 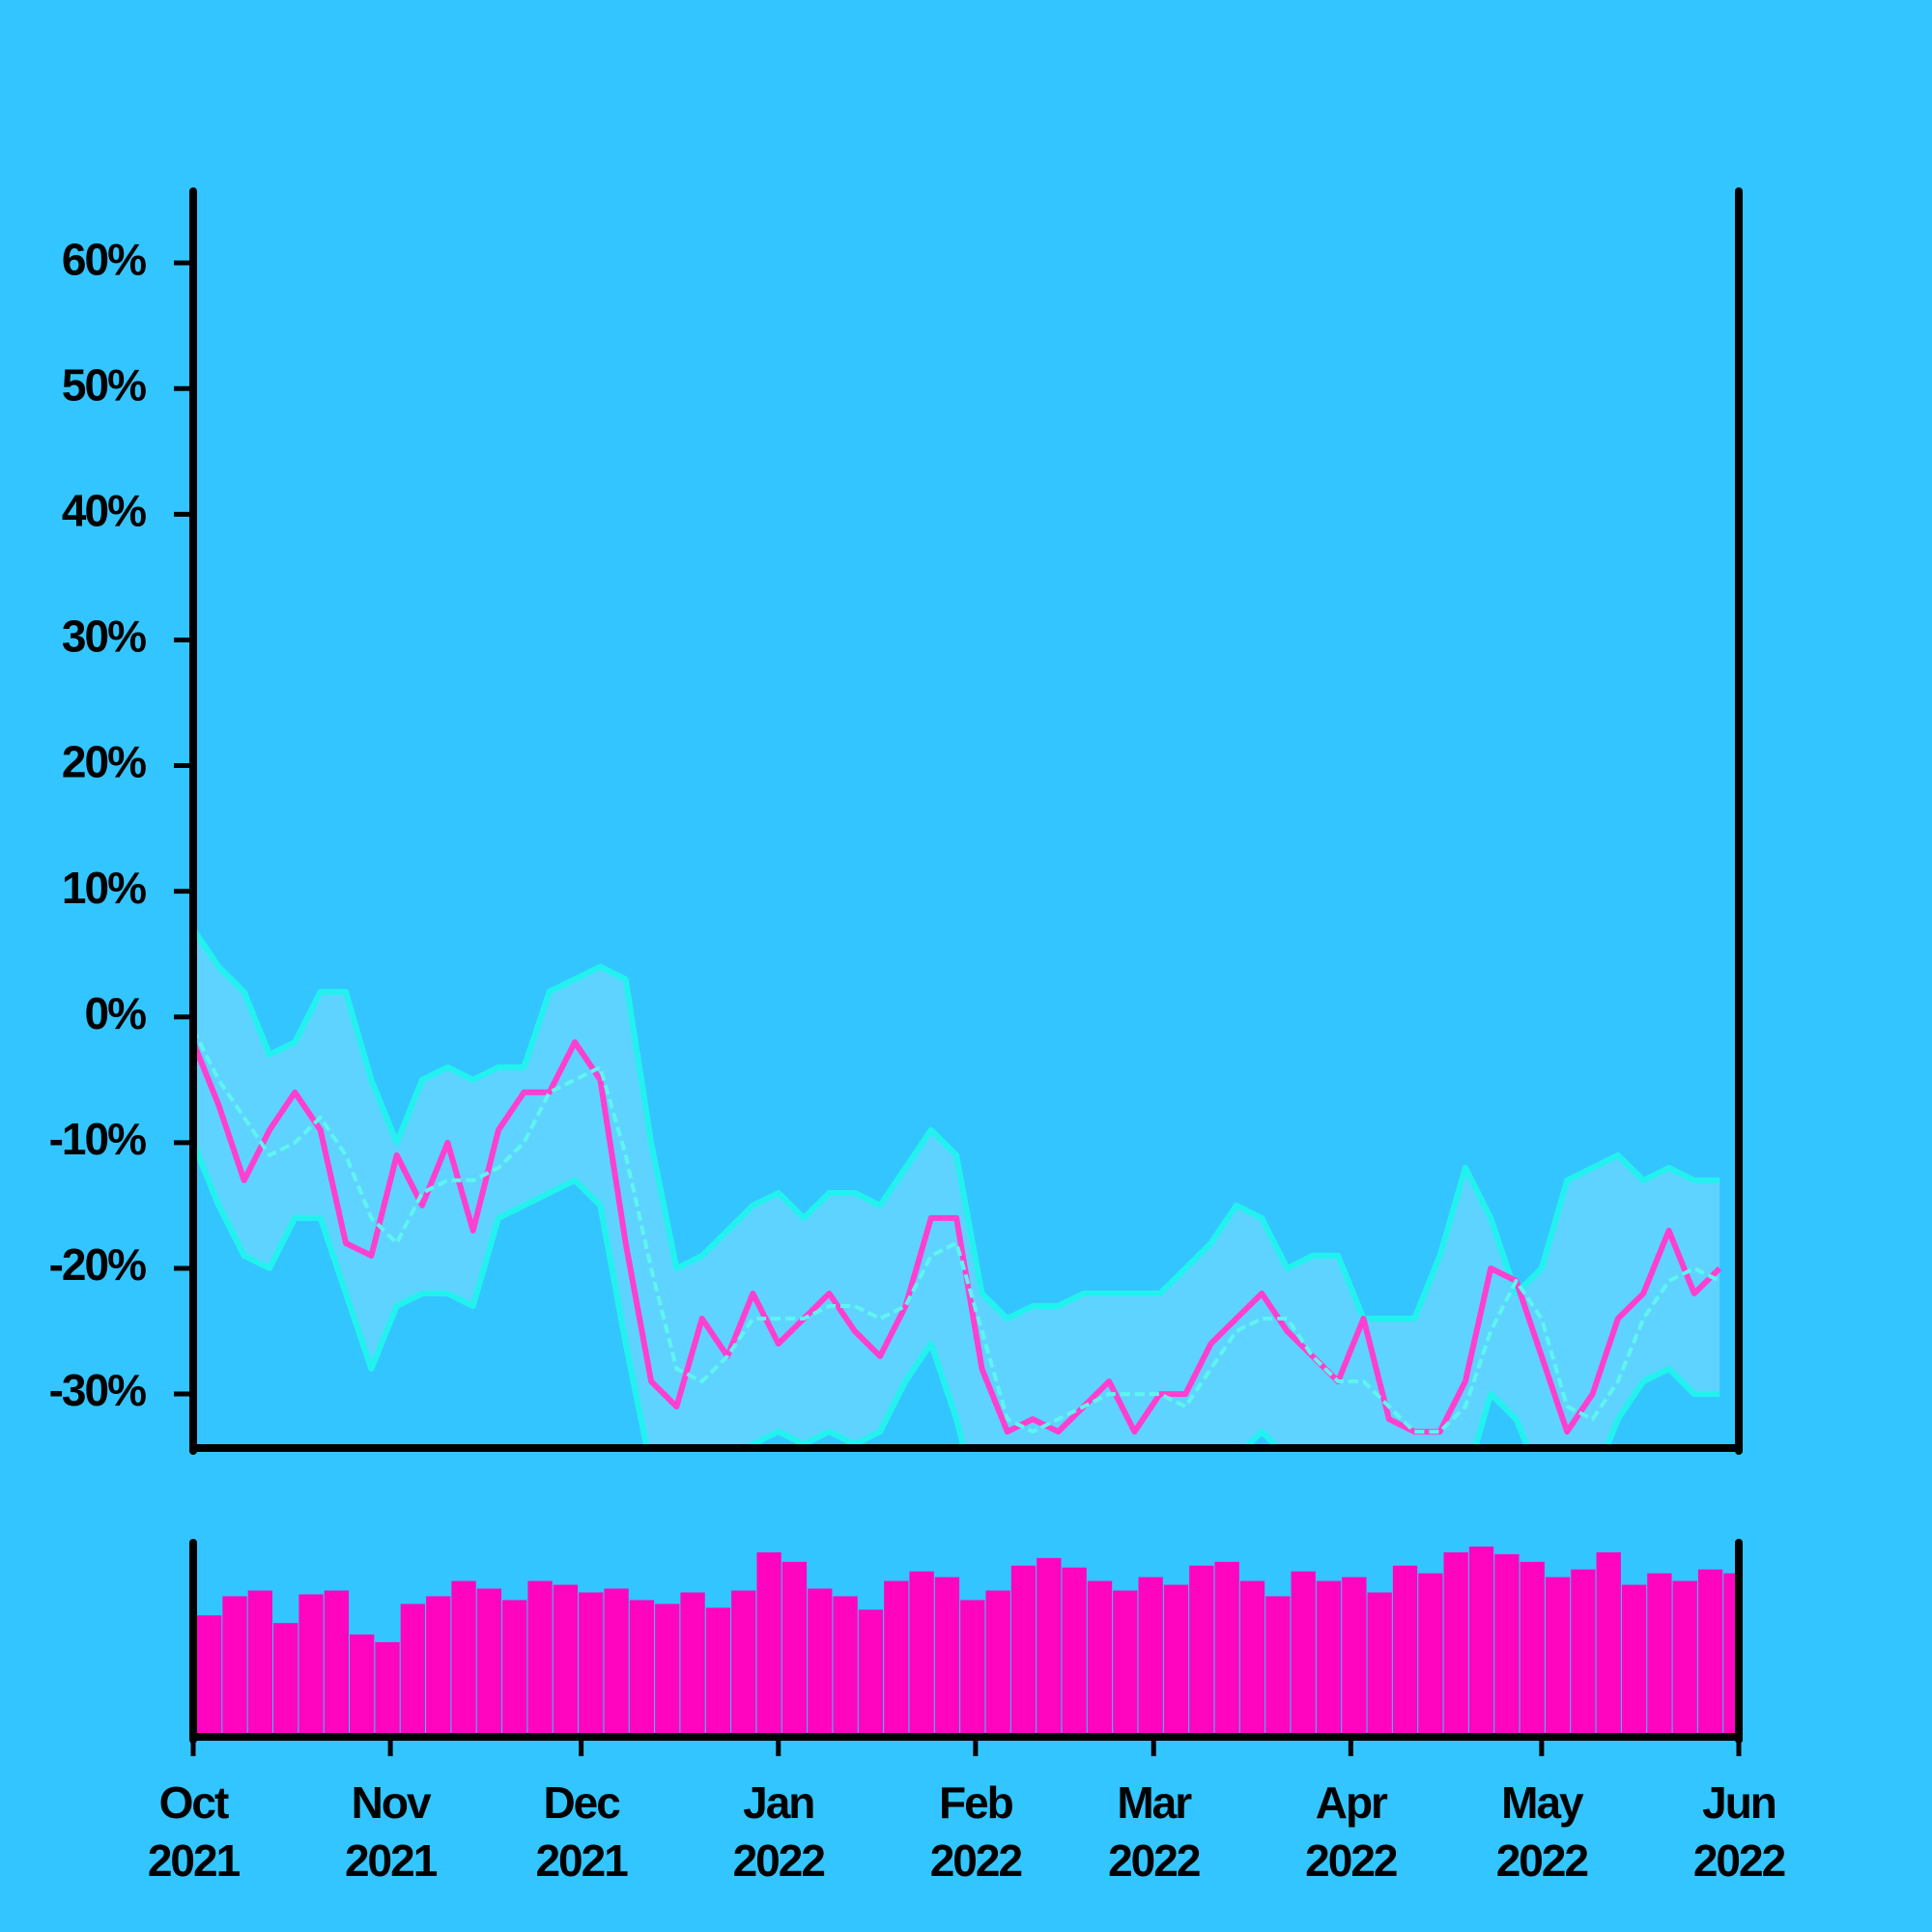 What do you see at coordinates (976, 1831) in the screenshot?
I see `x-tick-label: Feb 2022` at bounding box center [976, 1831].